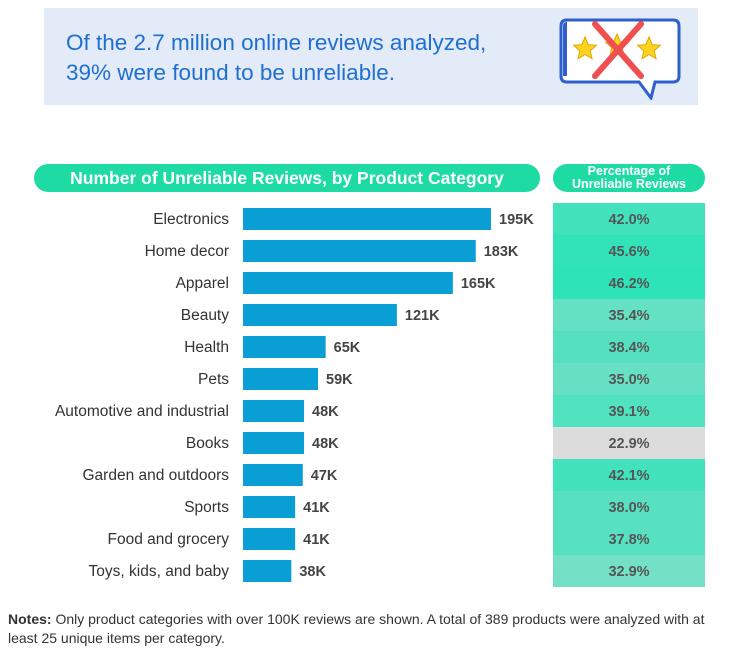 This screenshot has width=733, height=649. I want to click on bar-value-label: 47K, so click(324, 476).